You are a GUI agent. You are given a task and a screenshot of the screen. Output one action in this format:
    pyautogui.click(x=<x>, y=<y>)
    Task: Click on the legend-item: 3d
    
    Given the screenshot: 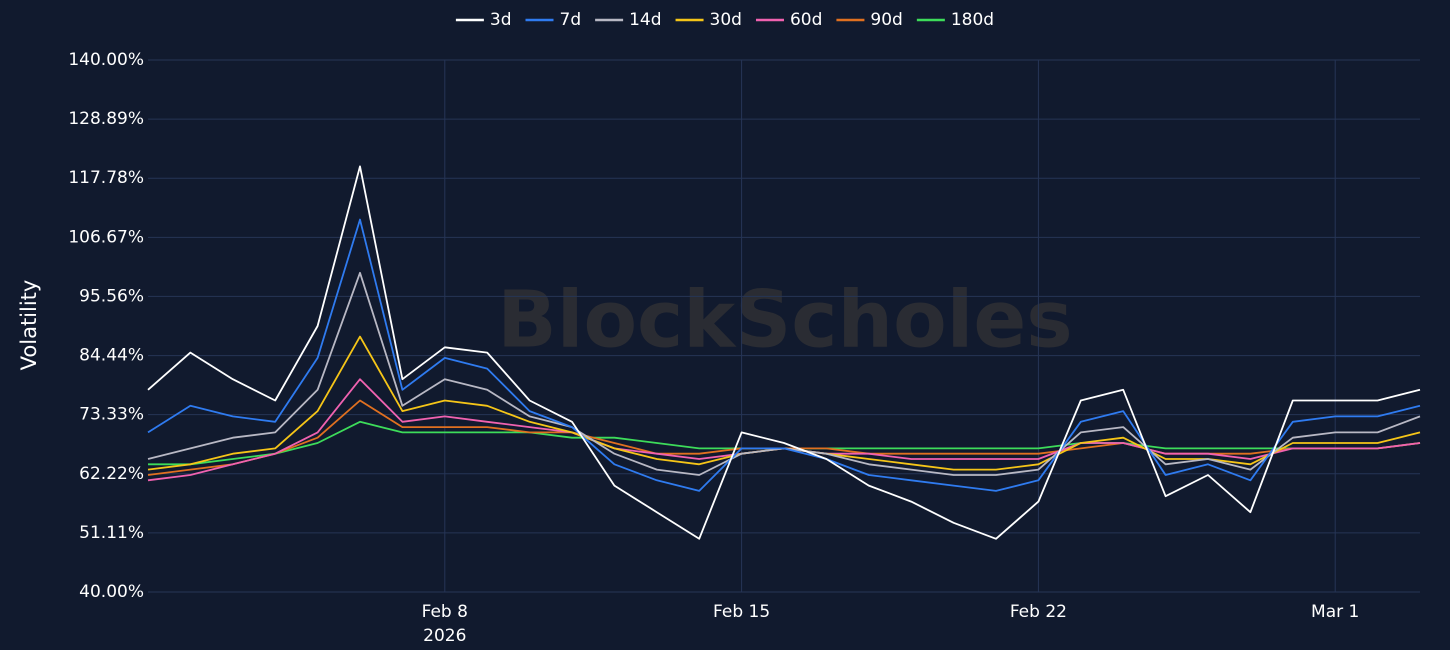 What is the action you would take?
    pyautogui.click(x=483, y=20)
    